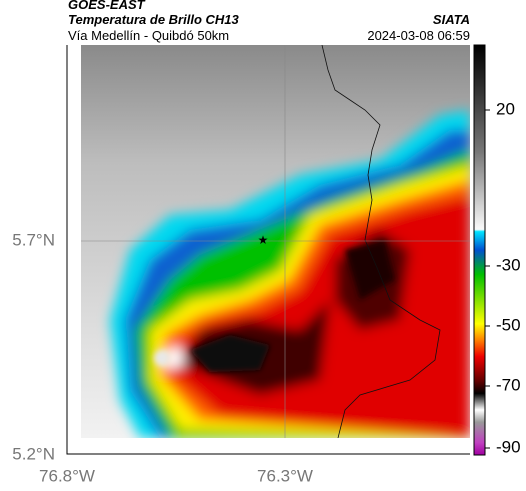 Image resolution: width=526 pixels, height=491 pixels. What do you see at coordinates (285, 475) in the screenshot?
I see `lon-tick-label: 76.3°W` at bounding box center [285, 475].